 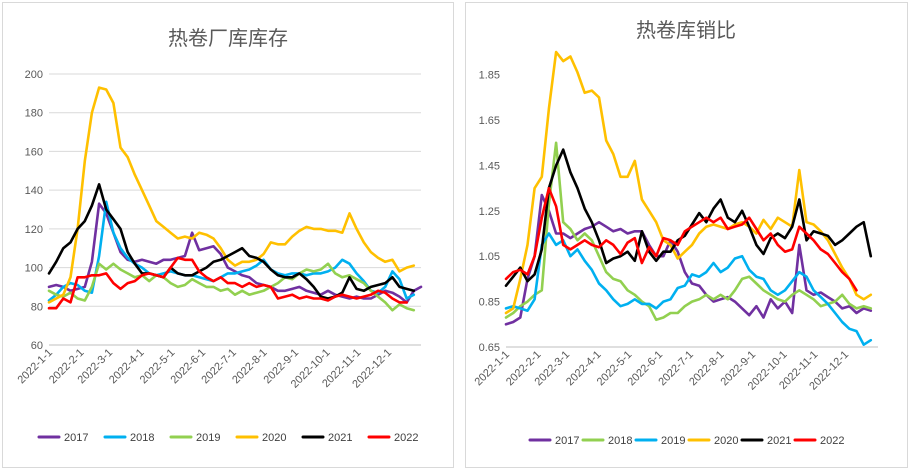 I want to click on chart-title: 热卷厂库库存, so click(x=228, y=38).